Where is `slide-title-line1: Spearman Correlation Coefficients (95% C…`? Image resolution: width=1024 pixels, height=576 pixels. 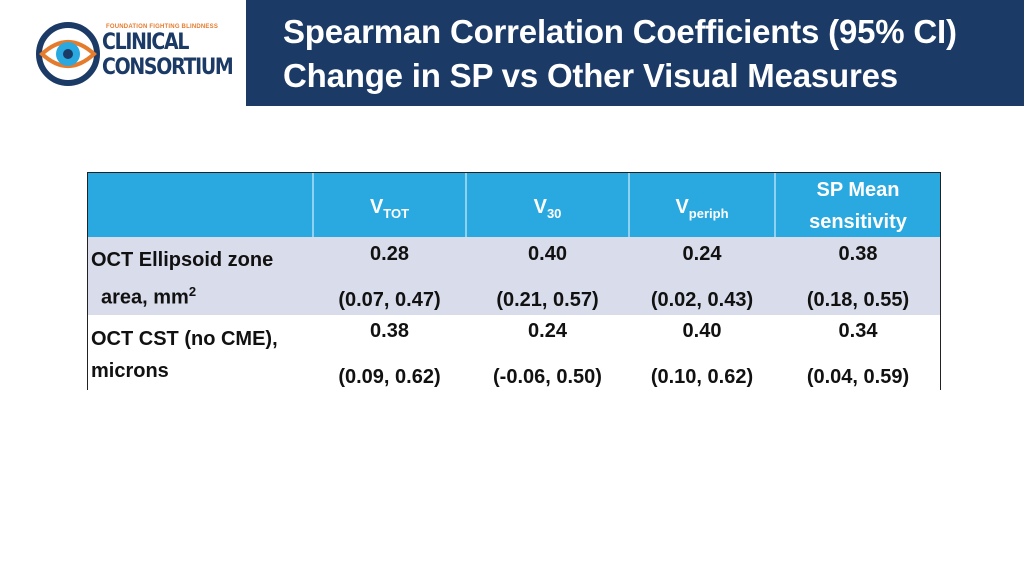 slide-title-line1: Spearman Correlation Coefficients (95% C… is located at coordinates (620, 31).